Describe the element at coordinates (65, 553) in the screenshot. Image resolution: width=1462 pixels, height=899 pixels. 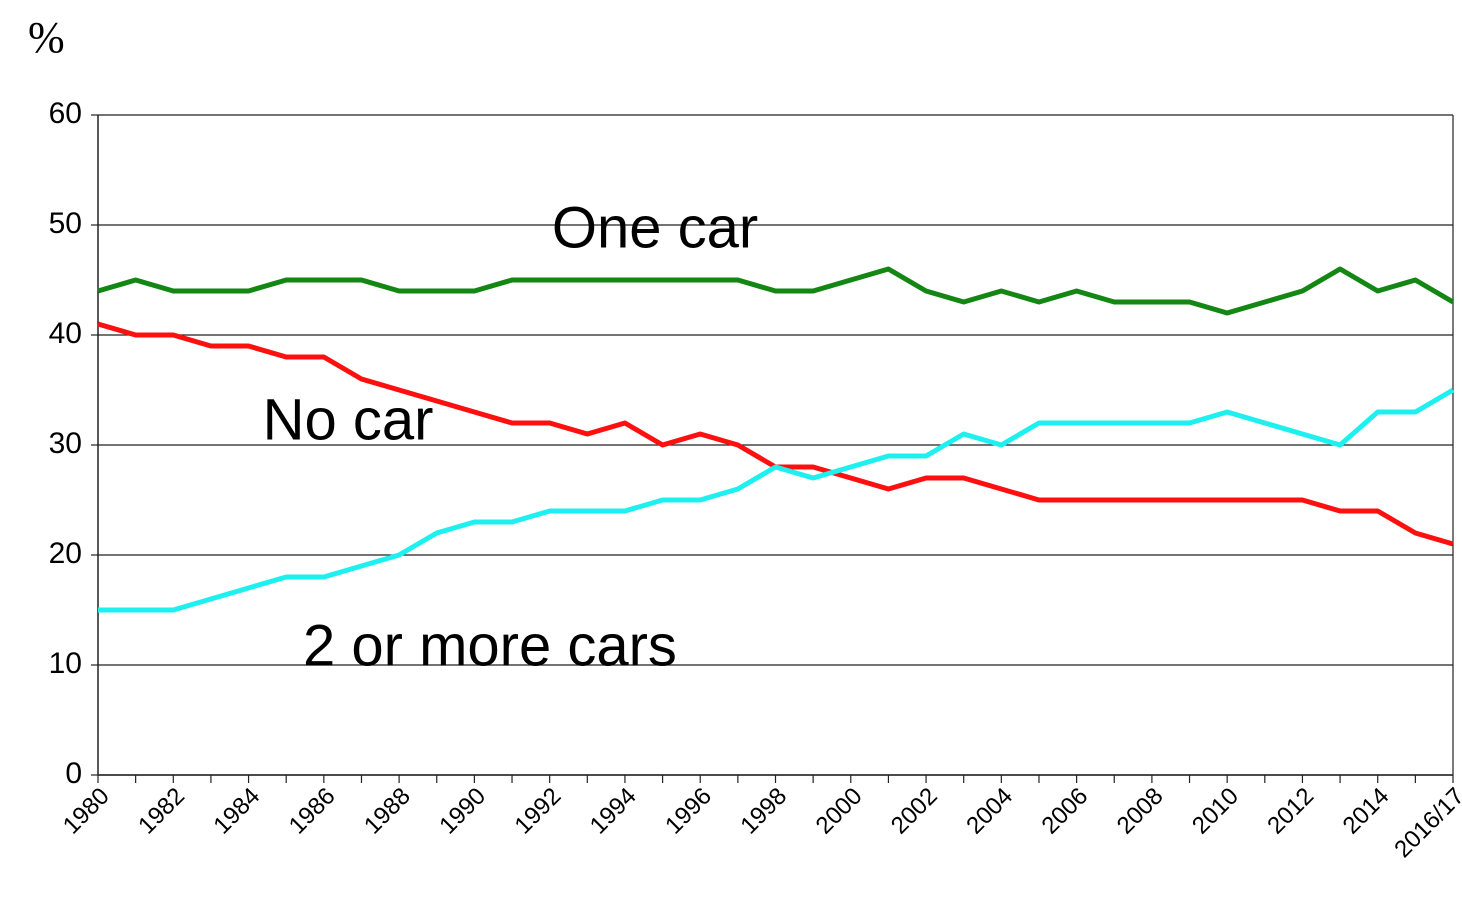
I see `y-tick-label: 20` at that location.